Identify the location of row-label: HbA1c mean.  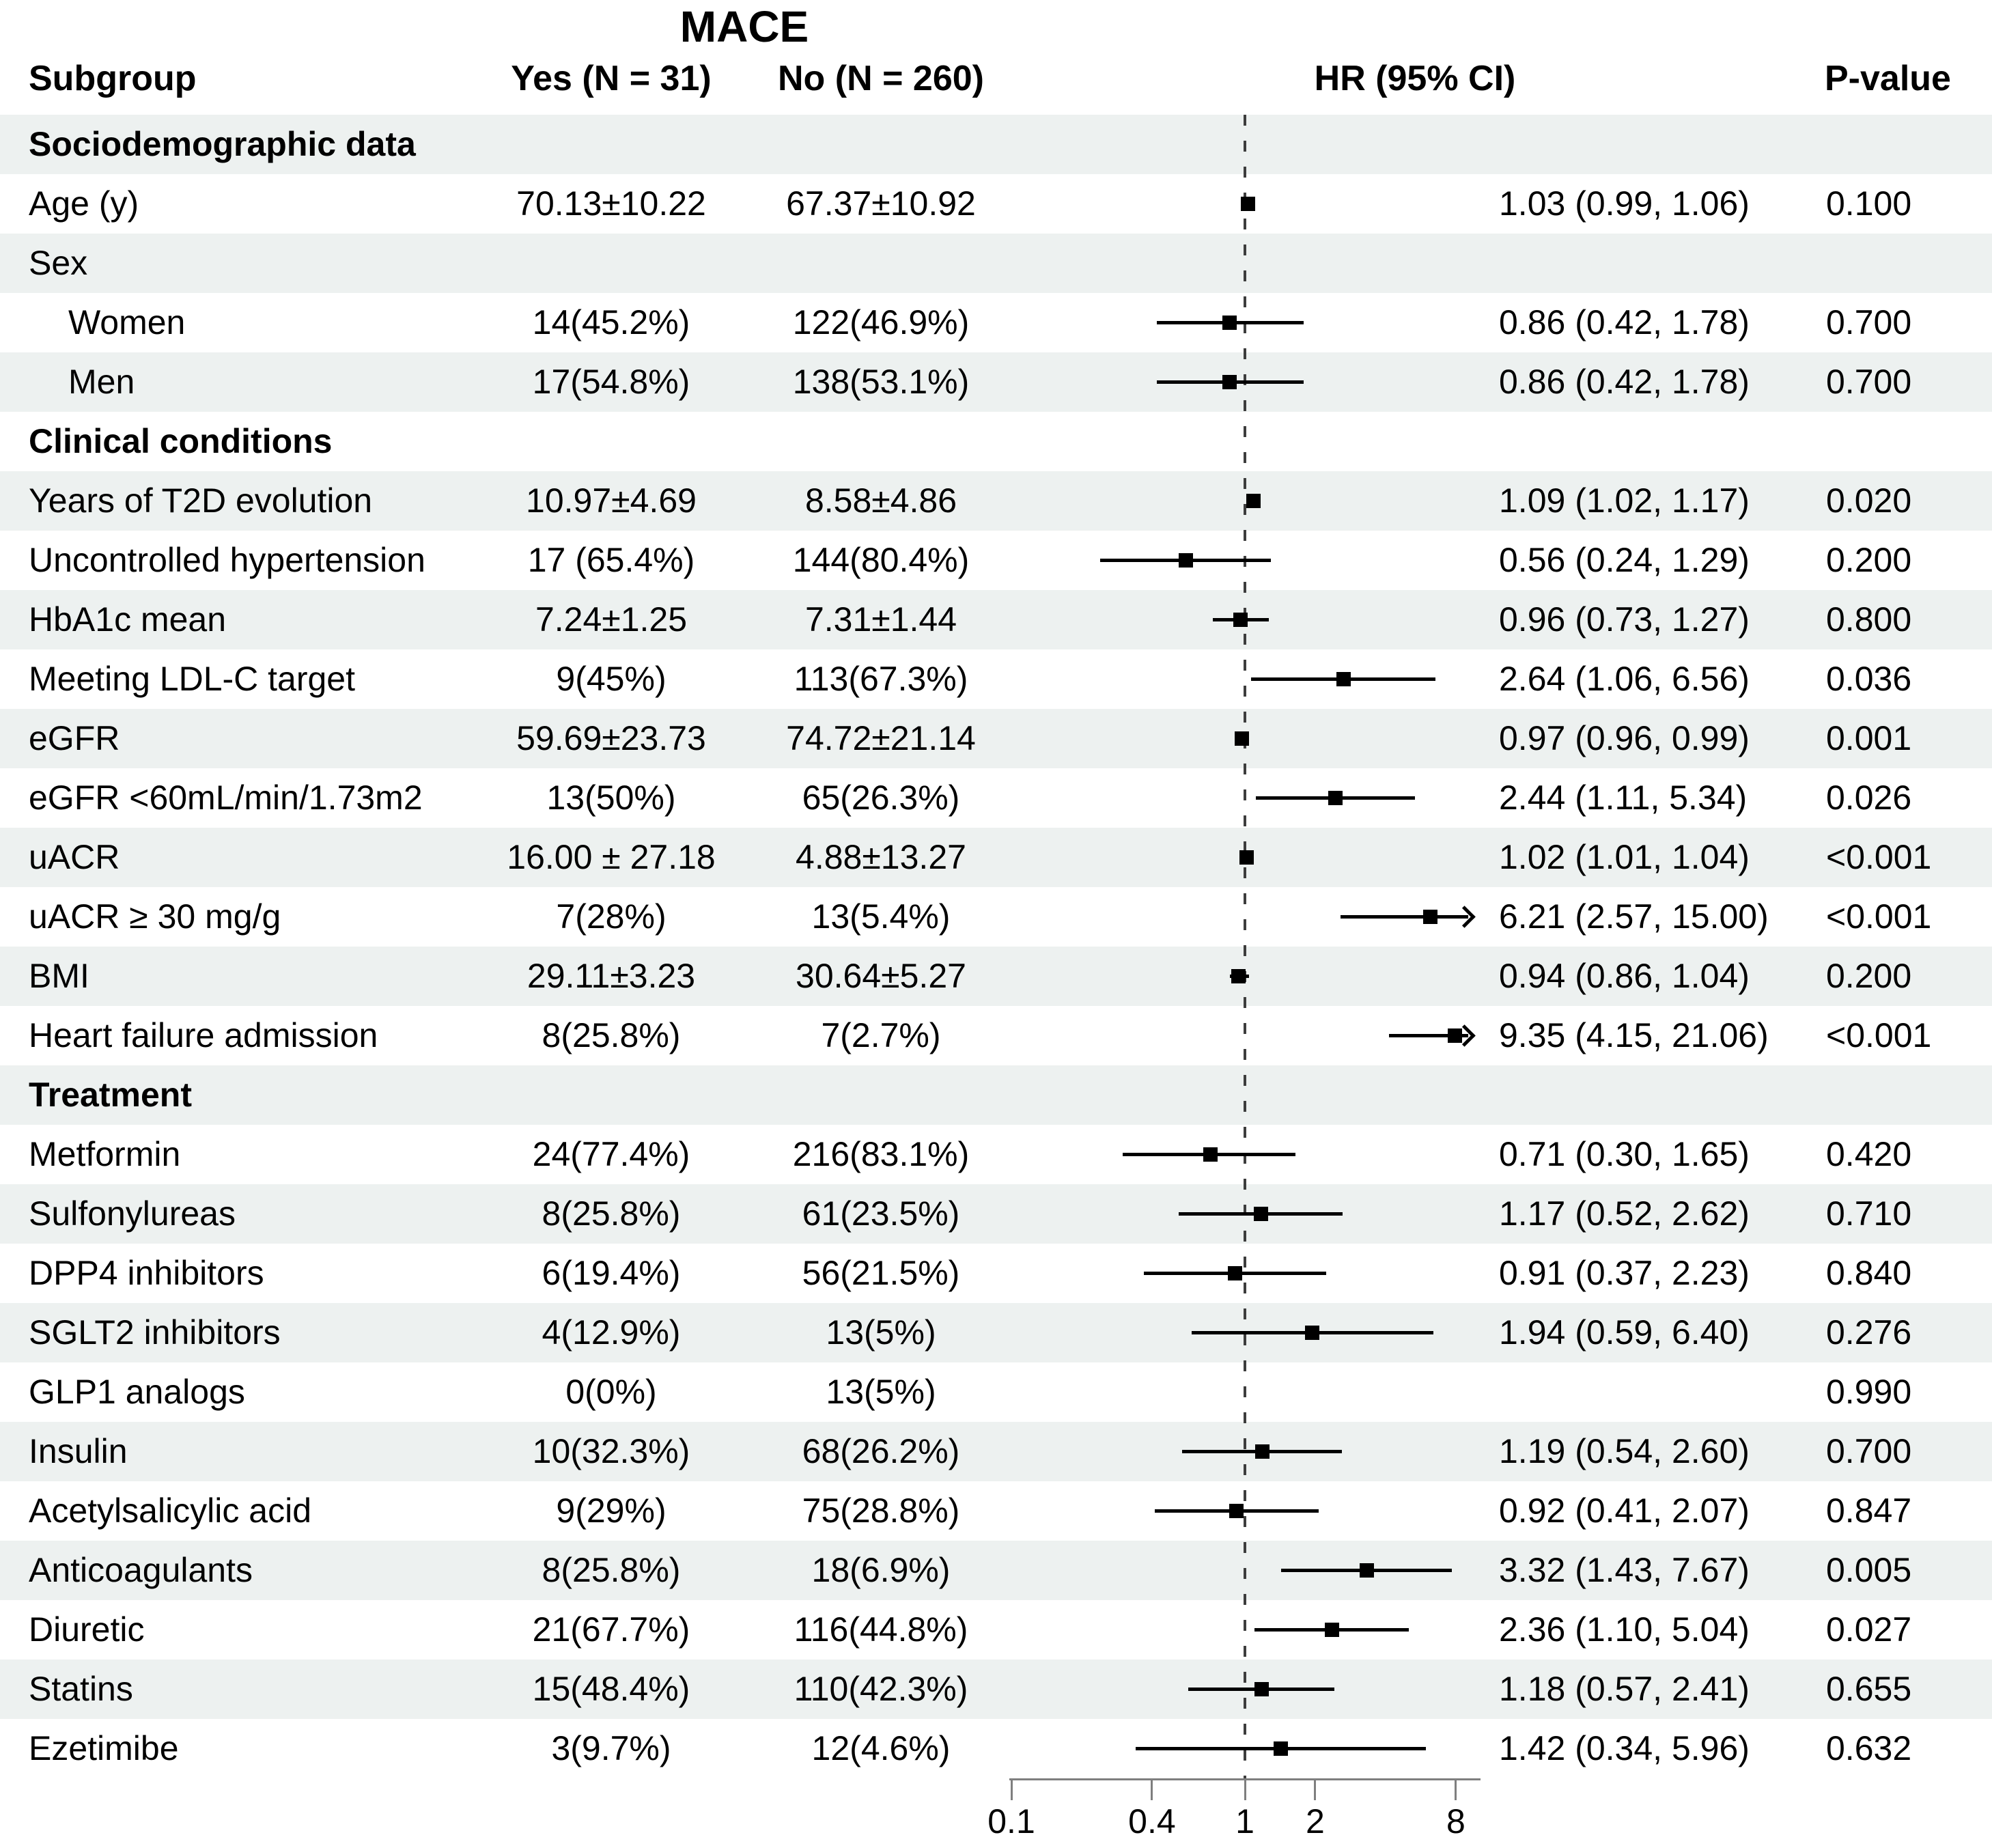
(128, 619).